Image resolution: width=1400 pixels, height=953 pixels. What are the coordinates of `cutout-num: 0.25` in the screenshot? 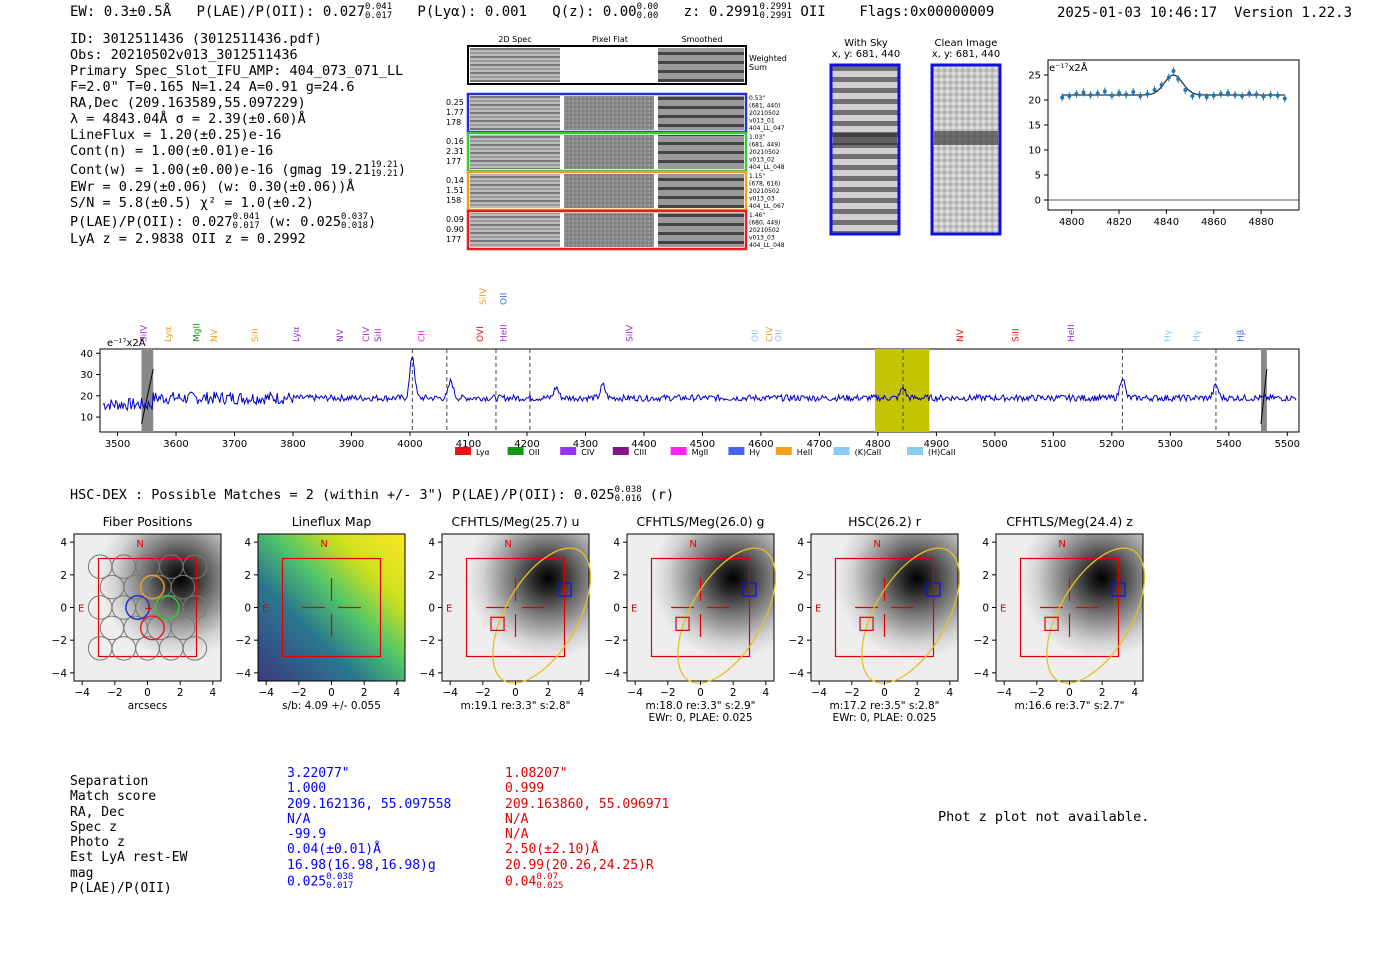 It's located at (455, 102).